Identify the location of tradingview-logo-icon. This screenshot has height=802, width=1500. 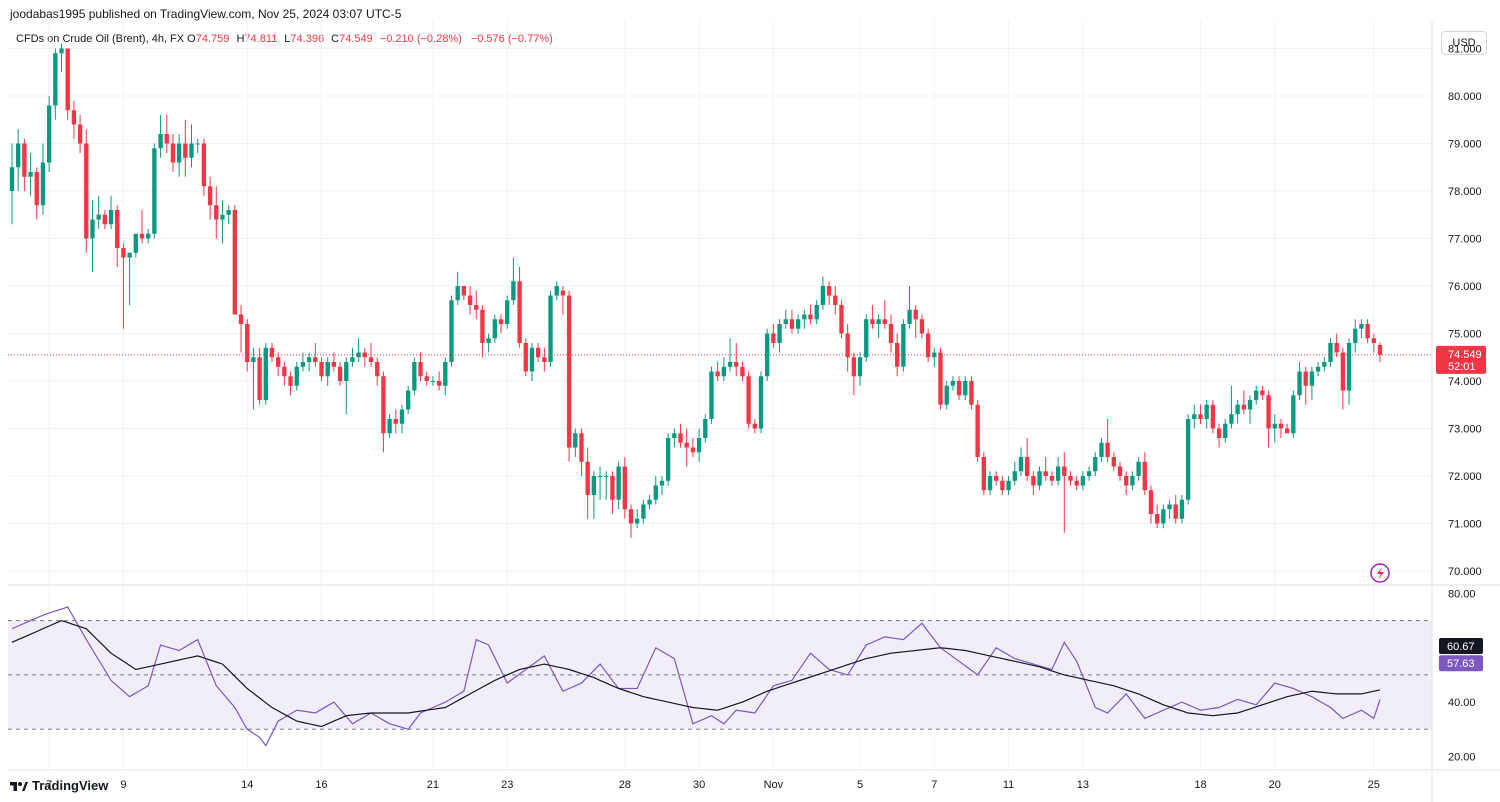
(19, 786).